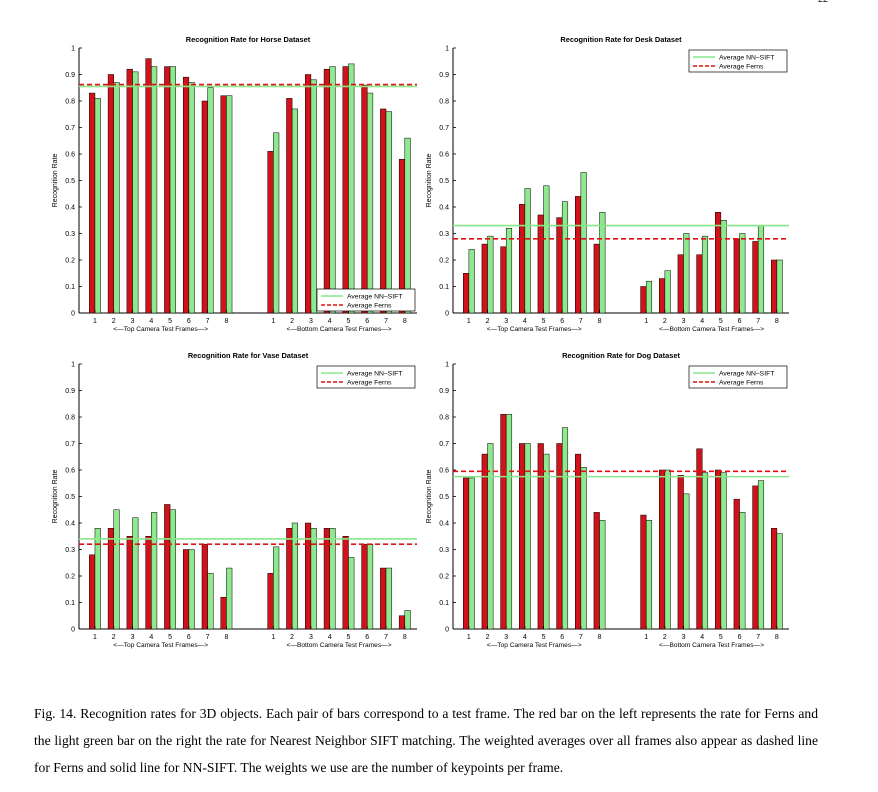 This screenshot has height=792, width=878. Describe the element at coordinates (248, 39) in the screenshot. I see `chart-title: Recognition Rate for Horse Dataset` at that location.